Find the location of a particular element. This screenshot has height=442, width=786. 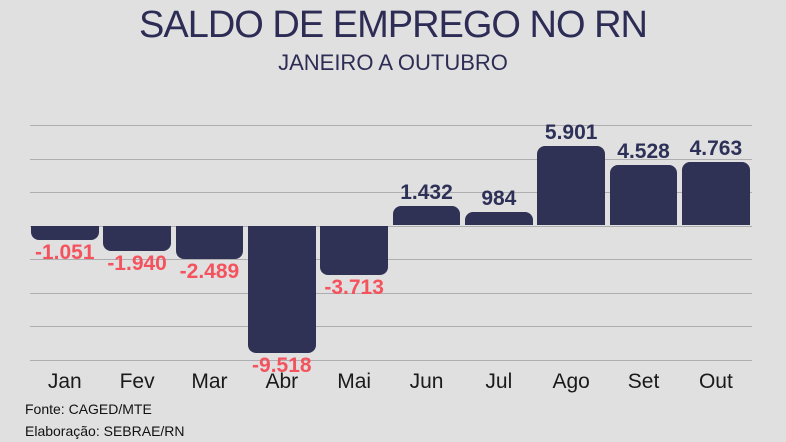

bar-jan is located at coordinates (65, 232).